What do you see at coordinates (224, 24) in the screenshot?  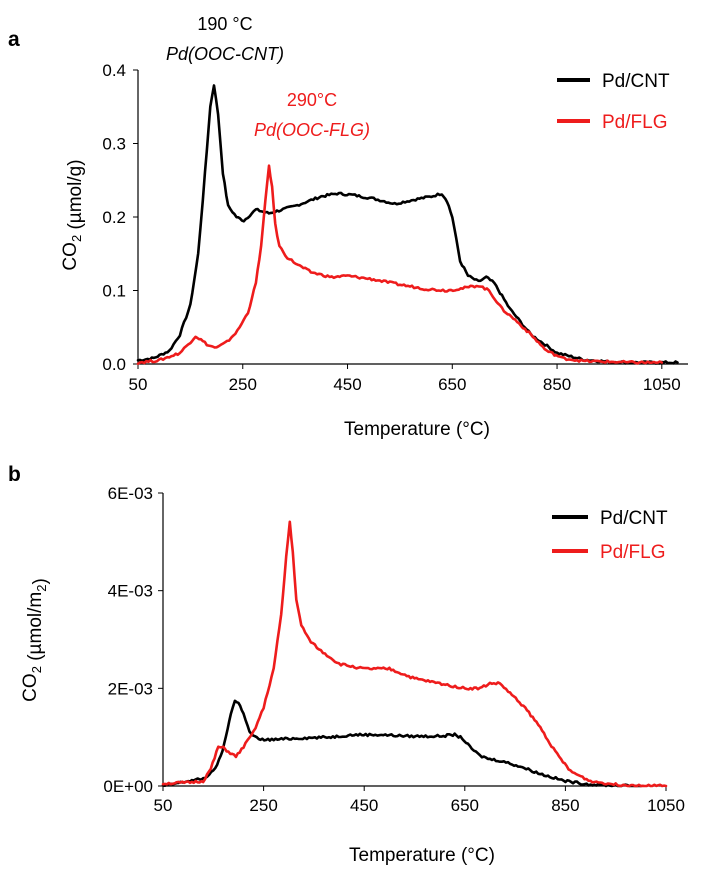 I see `annotation-peak-cnt-temp: 190 °C` at bounding box center [224, 24].